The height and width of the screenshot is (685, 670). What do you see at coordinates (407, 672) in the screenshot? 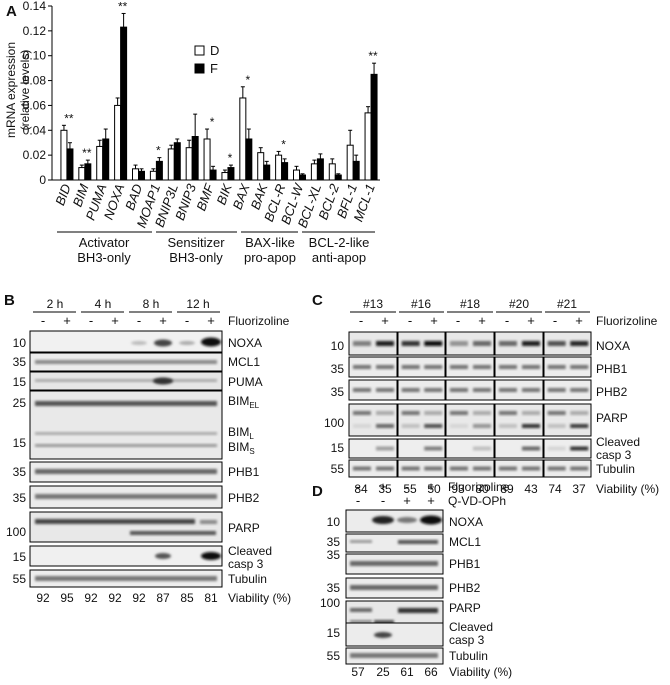
I see `viability-value: 61` at bounding box center [407, 672].